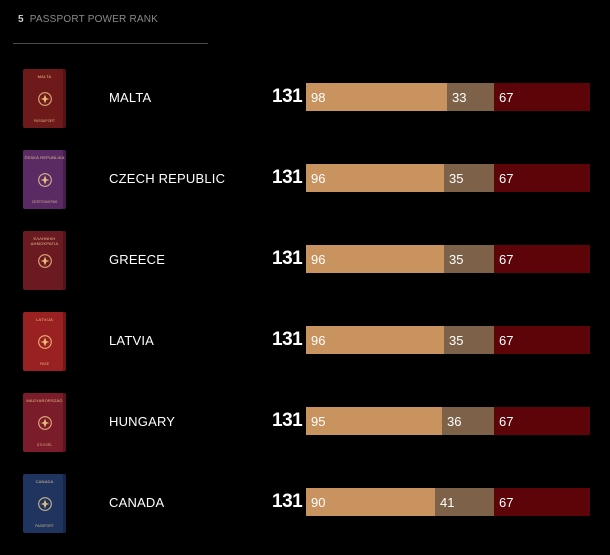 The height and width of the screenshot is (555, 610). Describe the element at coordinates (318, 97) in the screenshot. I see `visa-free-segment-value: 98` at that location.